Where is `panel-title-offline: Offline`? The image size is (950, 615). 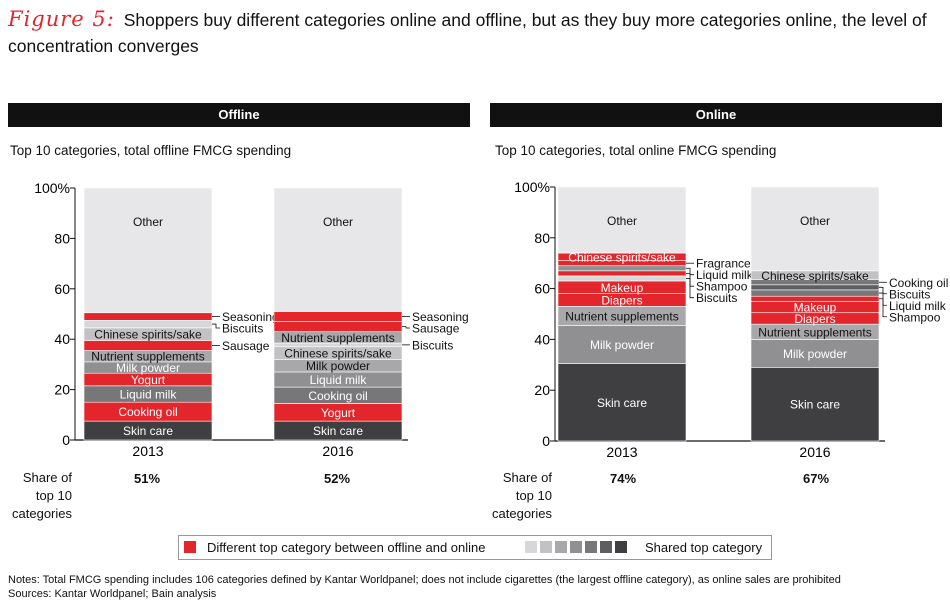
panel-title-offline: Offline is located at coordinates (239, 115).